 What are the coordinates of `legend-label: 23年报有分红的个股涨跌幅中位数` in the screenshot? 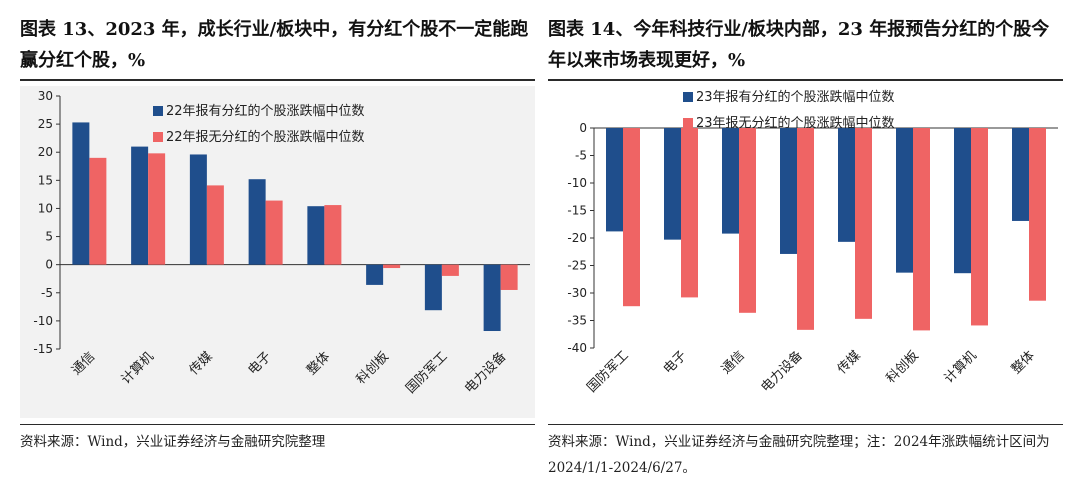 It's located at (795, 97).